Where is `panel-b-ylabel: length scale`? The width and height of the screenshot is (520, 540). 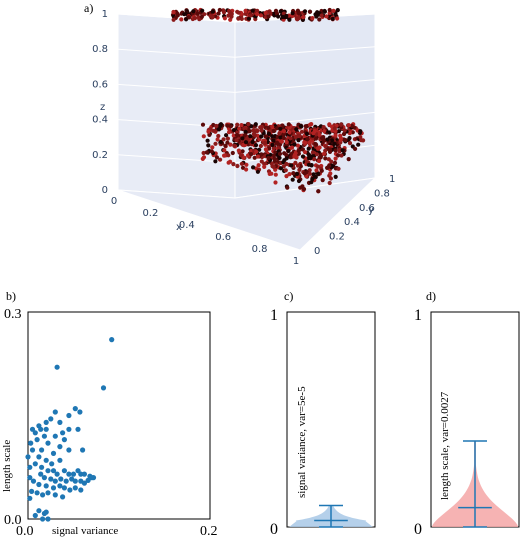
panel-b-ylabel: length scale is located at coordinates (7, 466).